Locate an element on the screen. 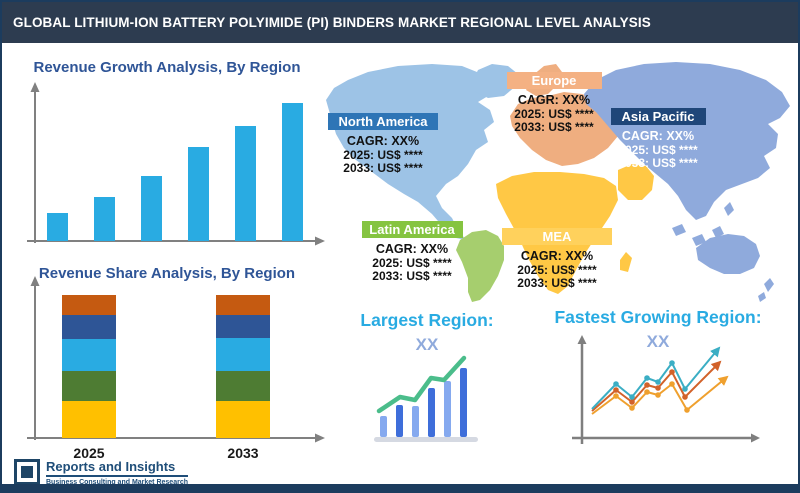 The width and height of the screenshot is (800, 493). share-chart-axes is located at coordinates (176, 359).